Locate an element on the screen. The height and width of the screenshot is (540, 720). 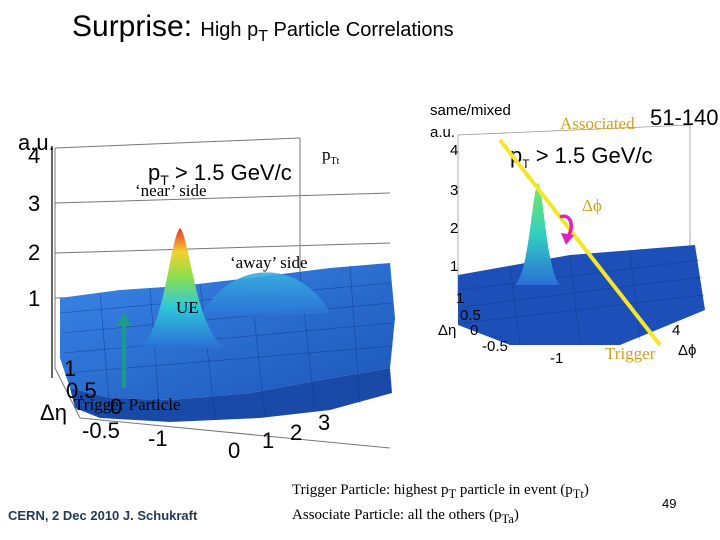
delta-phi-label: Δϕ is located at coordinates (592, 205).